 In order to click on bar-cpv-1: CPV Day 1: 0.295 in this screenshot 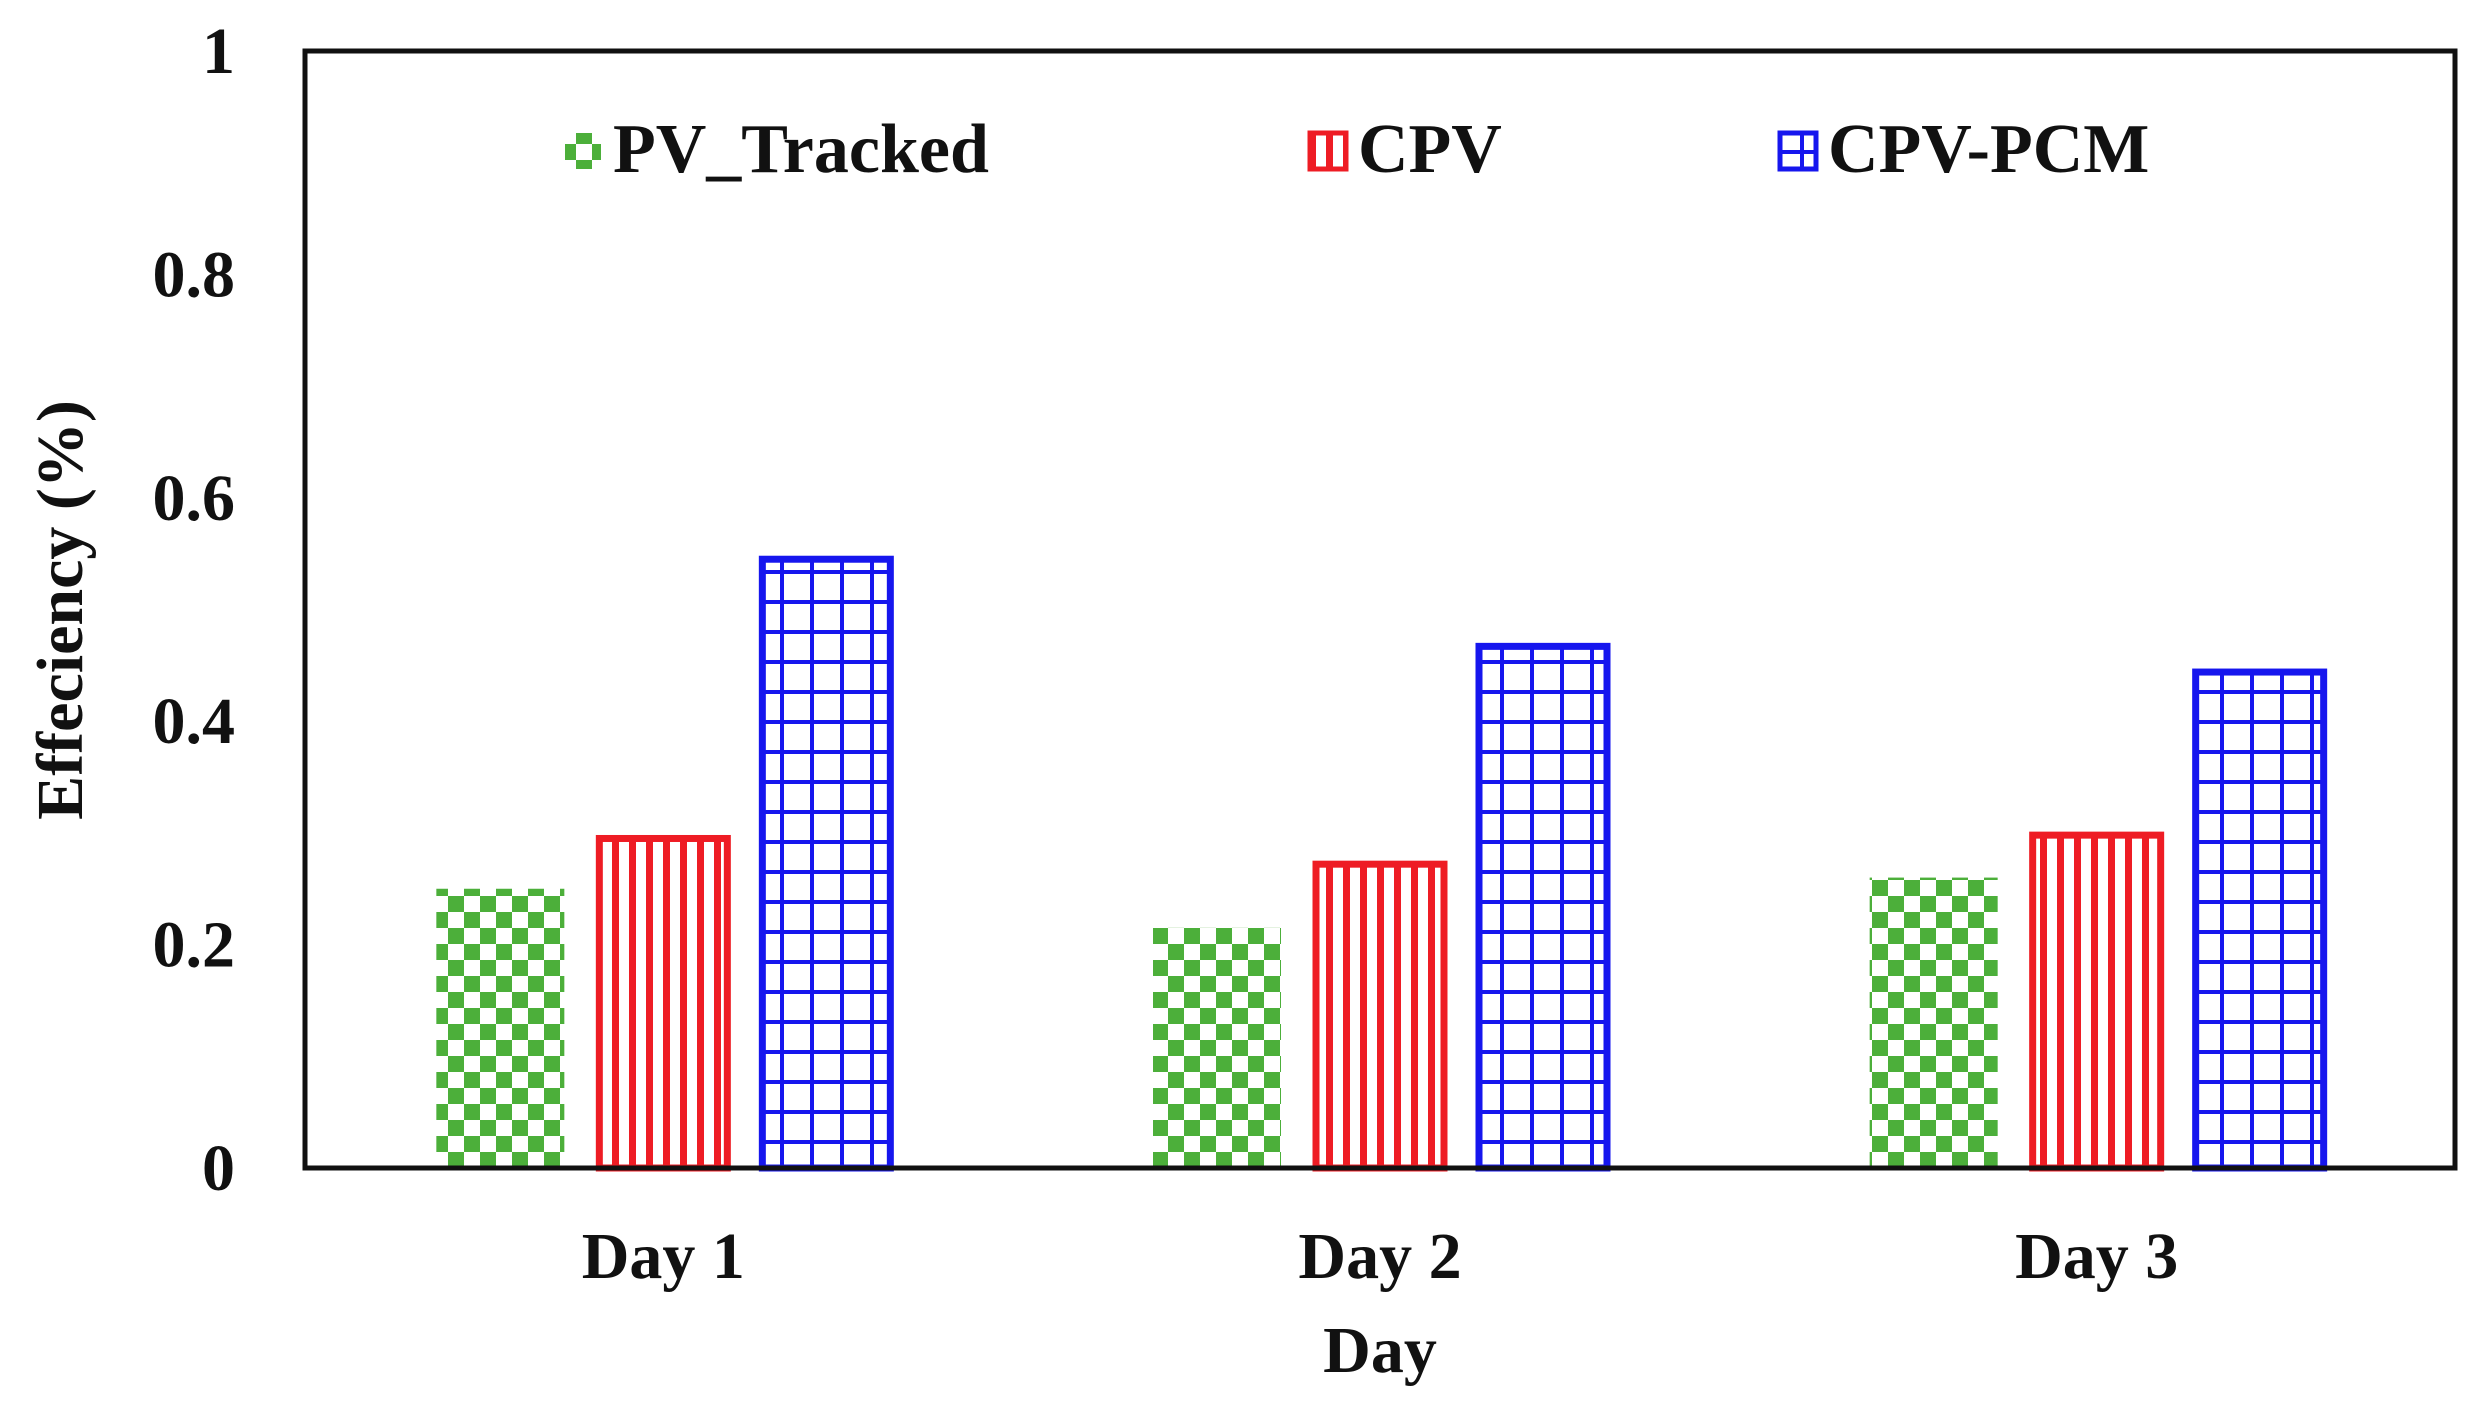, I will do `click(663, 1003)`.